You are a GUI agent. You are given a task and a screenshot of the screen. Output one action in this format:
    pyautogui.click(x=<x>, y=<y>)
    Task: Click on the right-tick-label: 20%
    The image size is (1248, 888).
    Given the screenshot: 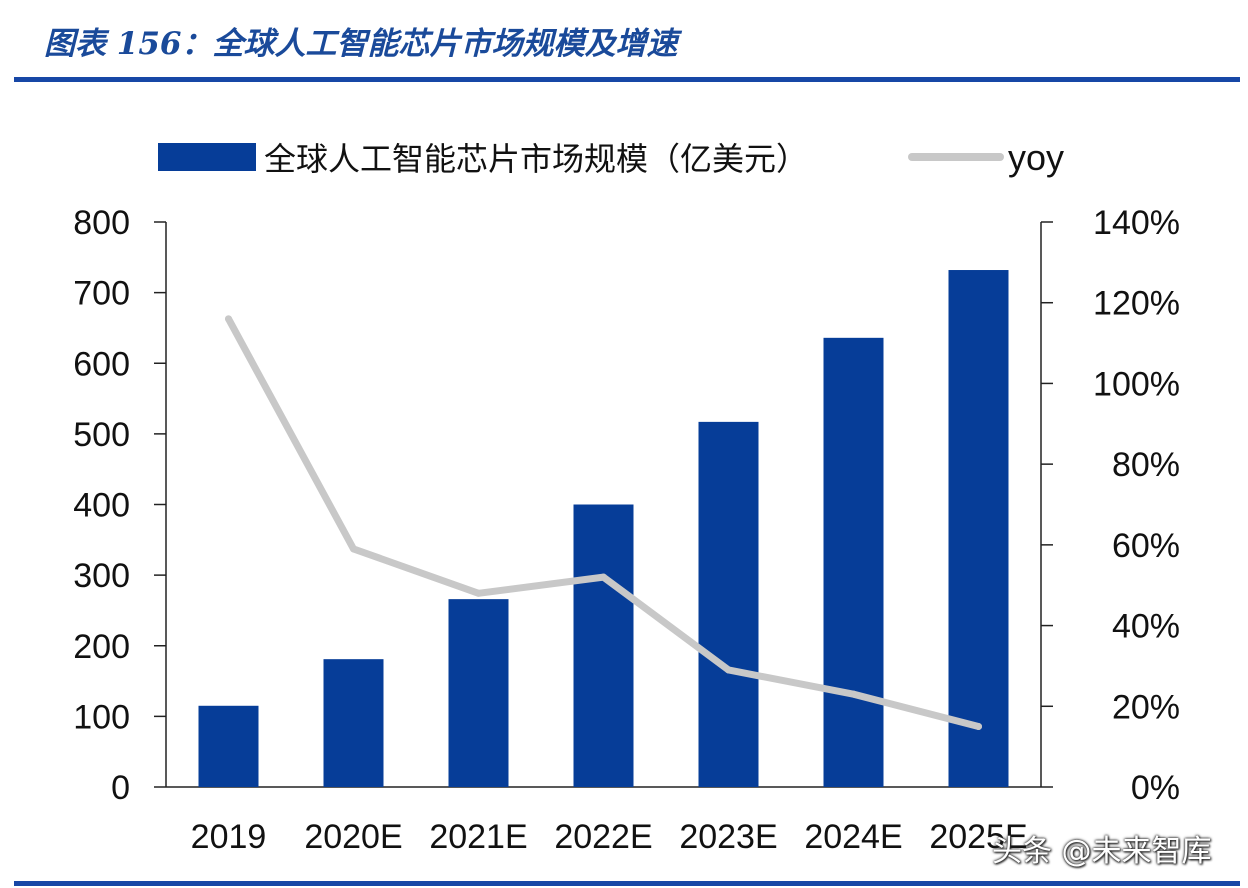 What is the action you would take?
    pyautogui.click(x=1146, y=707)
    